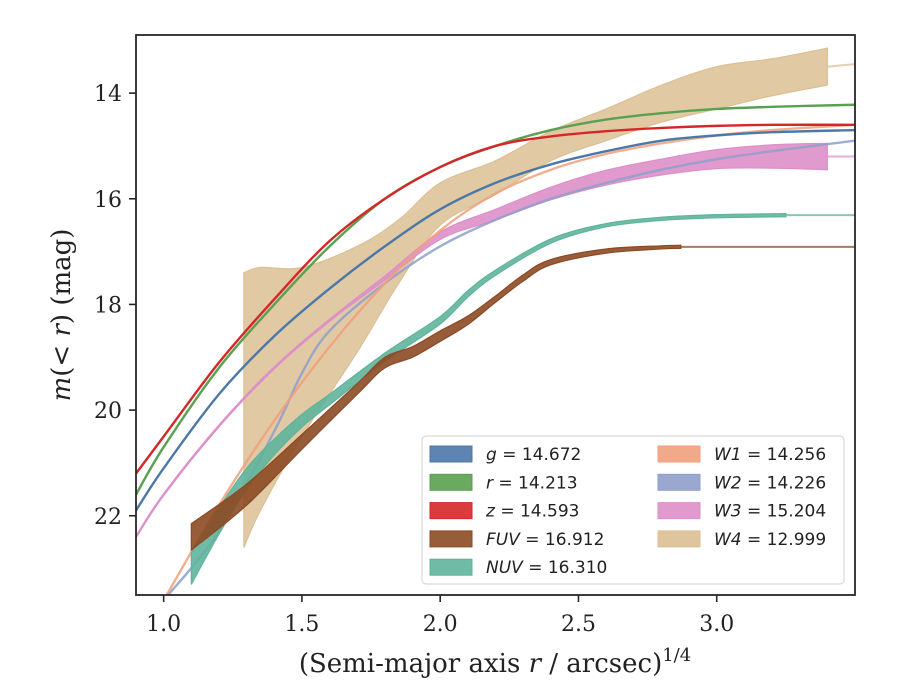  Describe the element at coordinates (679, 511) in the screenshot. I see `legend-swatch-w3` at that location.